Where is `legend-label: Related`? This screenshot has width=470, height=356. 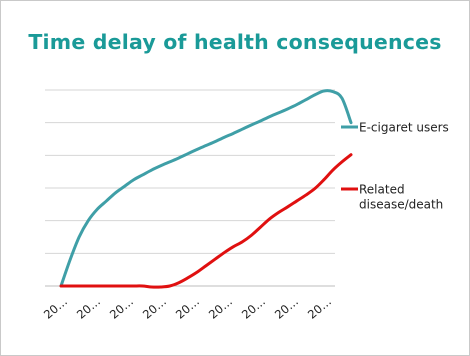 legend-label: Related is located at coordinates (382, 190).